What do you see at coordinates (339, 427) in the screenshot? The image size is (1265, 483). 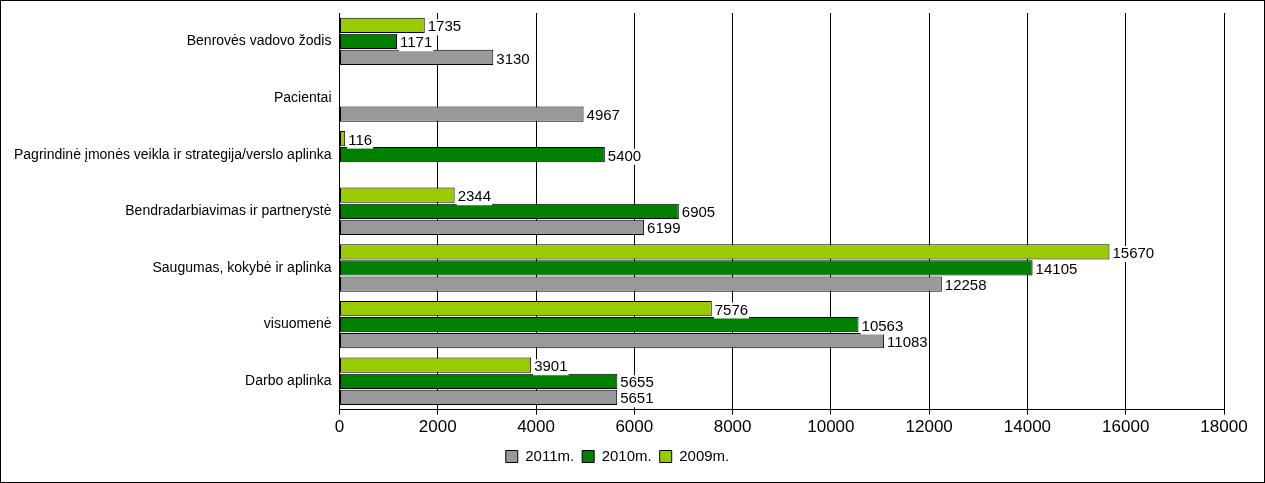 I see `x-tick-label: 0` at bounding box center [339, 427].